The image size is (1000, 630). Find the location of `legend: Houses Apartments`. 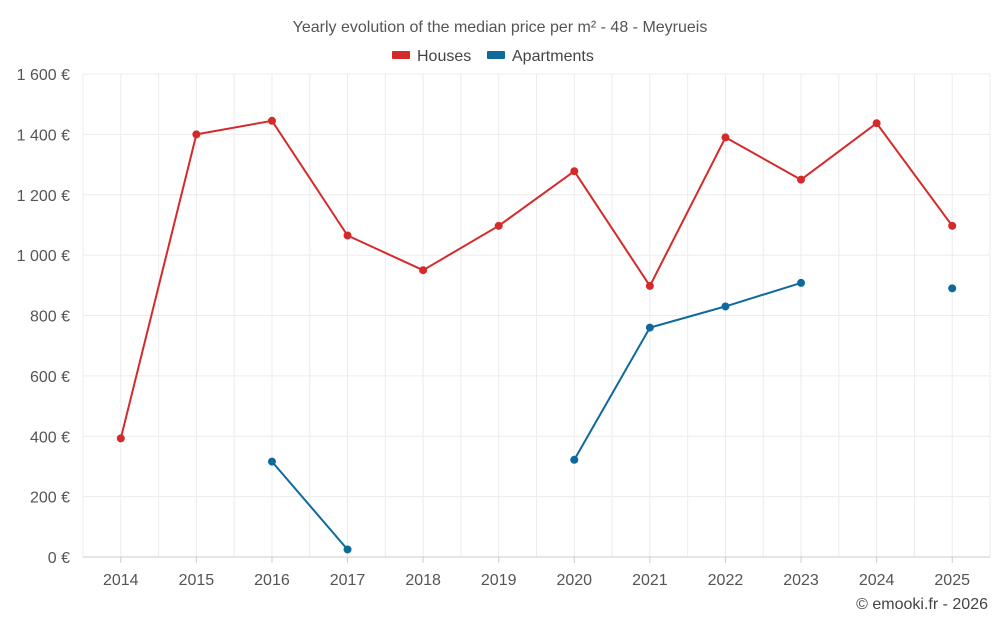

legend: Houses Apartments is located at coordinates (493, 56).